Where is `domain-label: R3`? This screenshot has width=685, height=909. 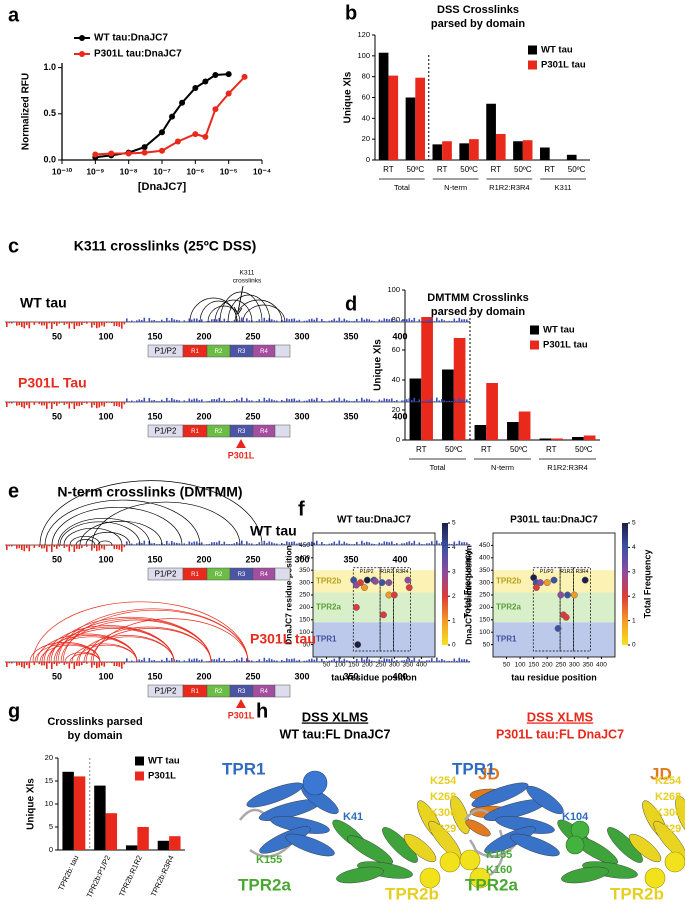 domain-label: R3 is located at coordinates (242, 575).